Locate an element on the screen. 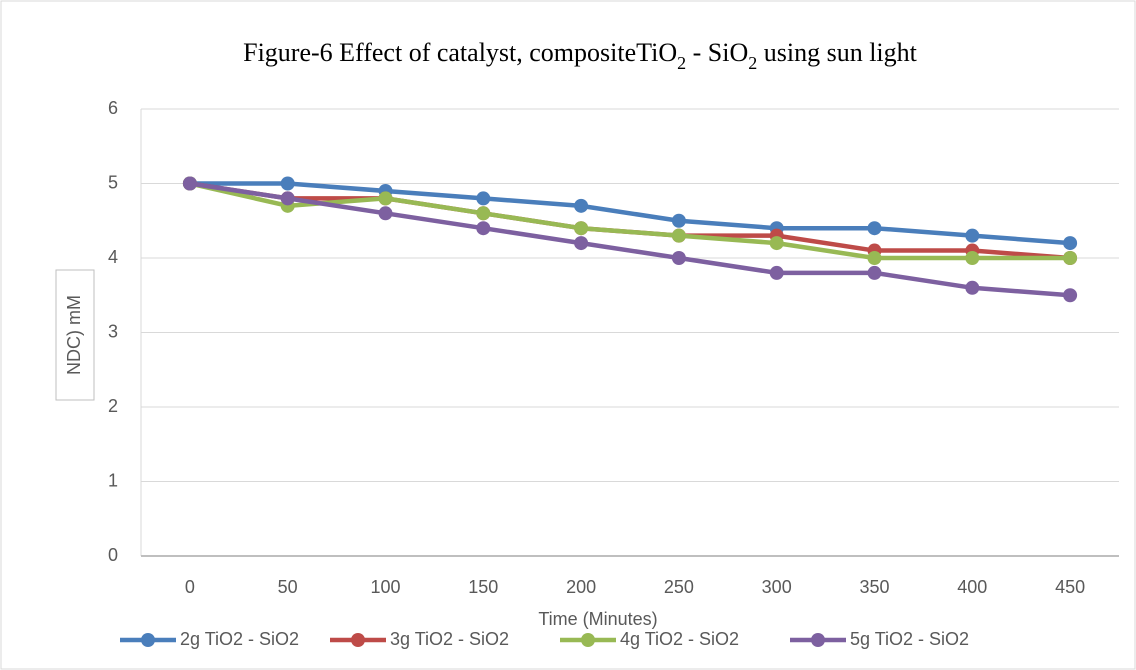  x-tick-label: 300 is located at coordinates (777, 587).